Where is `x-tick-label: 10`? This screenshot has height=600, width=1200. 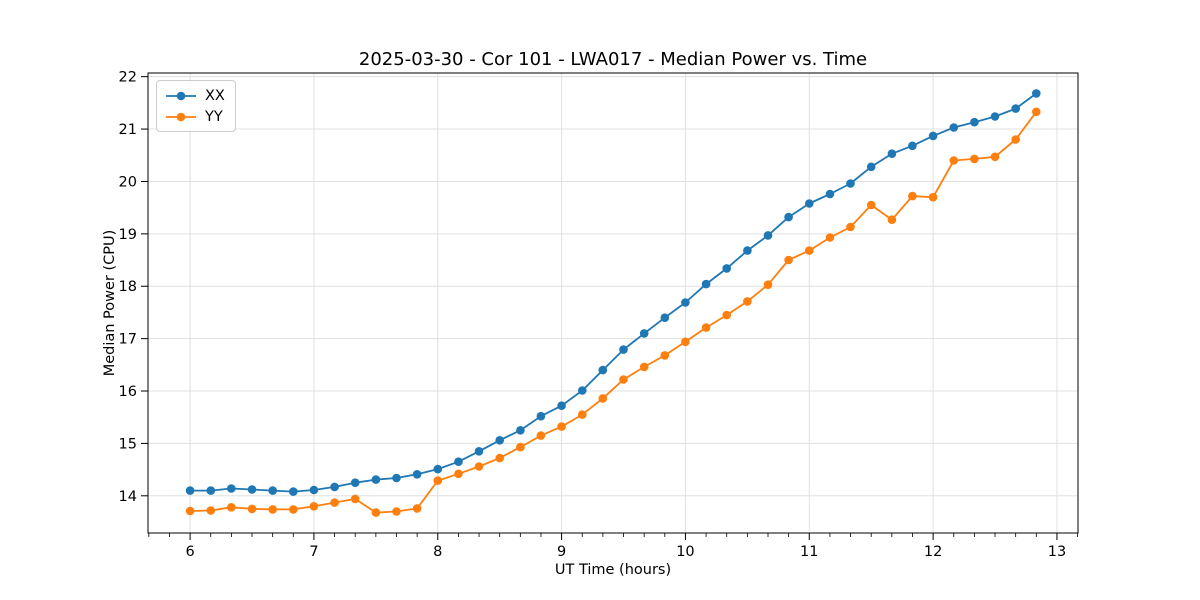
x-tick-label: 10 is located at coordinates (685, 552).